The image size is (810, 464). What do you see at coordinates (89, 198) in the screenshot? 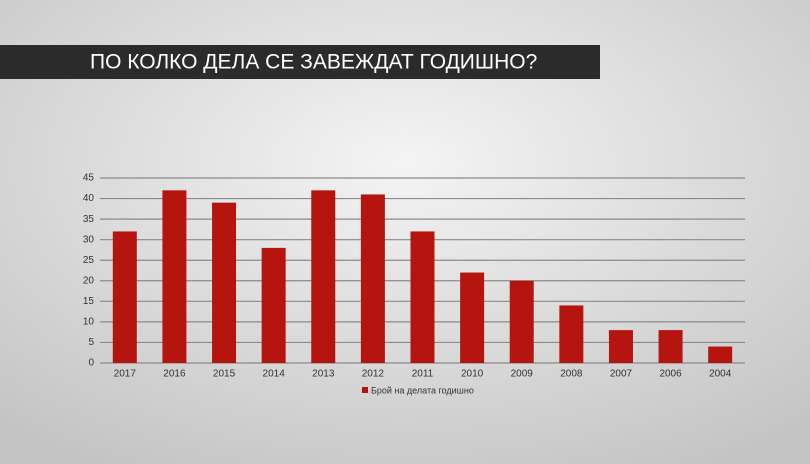
I see `y-tick-label: 40` at bounding box center [89, 198].